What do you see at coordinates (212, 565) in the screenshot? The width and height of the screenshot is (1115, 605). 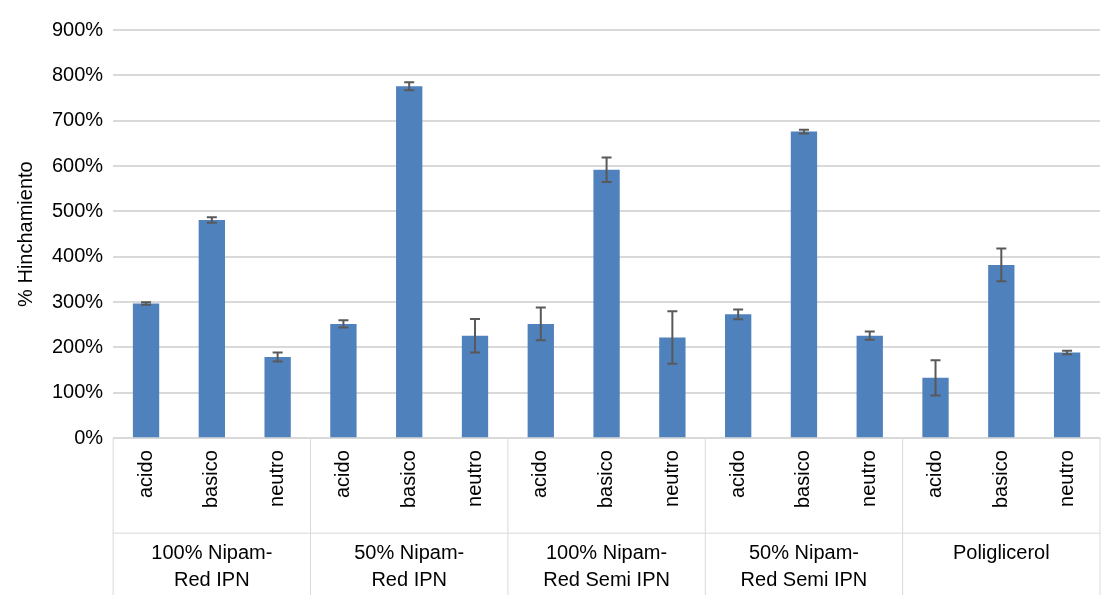 I see `text: 100% Nipam-Red IPN` at bounding box center [212, 565].